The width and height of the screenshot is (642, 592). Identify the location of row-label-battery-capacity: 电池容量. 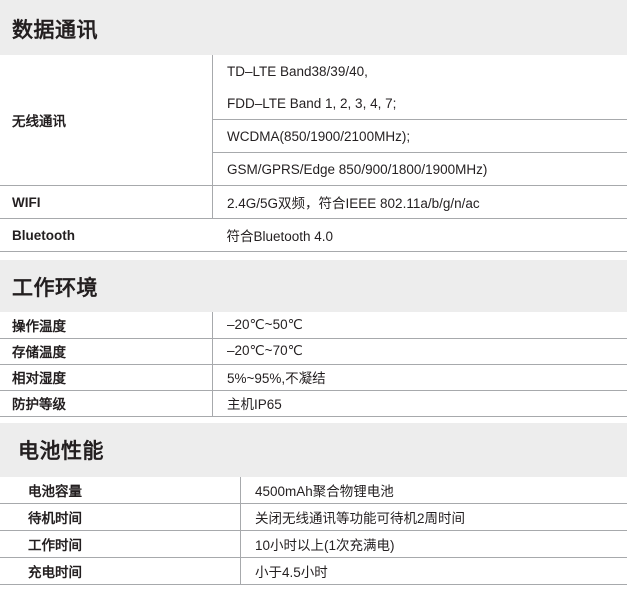
(55, 491).